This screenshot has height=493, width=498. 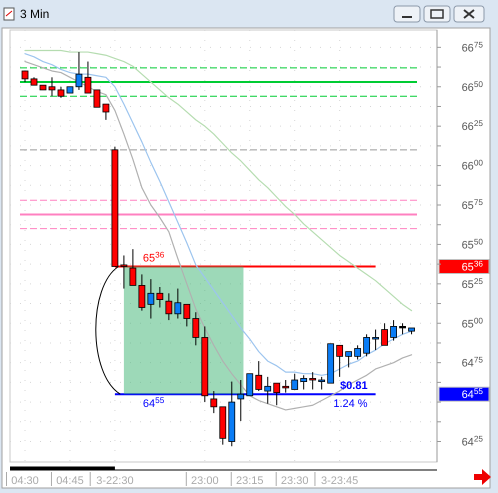 I want to click on y-tick-label: 64$^{25}$, so click(x=473, y=441).